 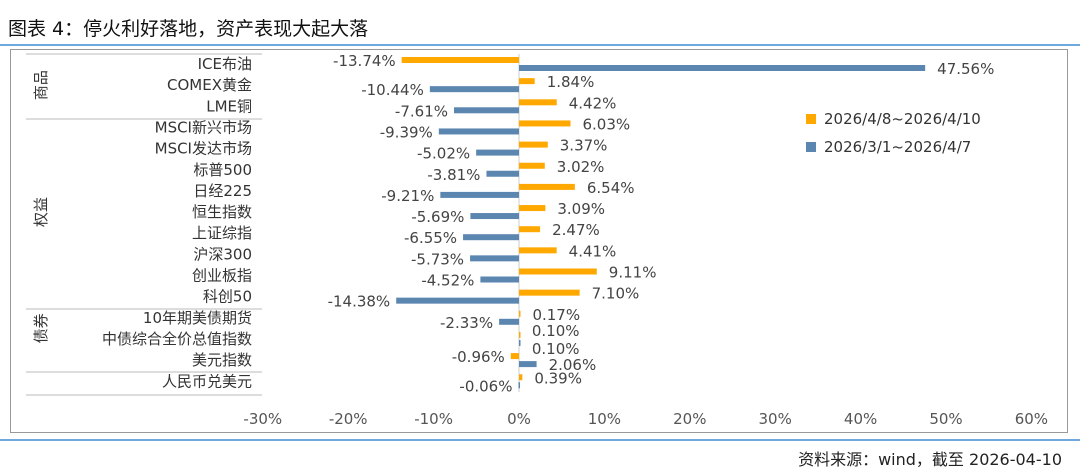 What do you see at coordinates (930, 459) in the screenshot?
I see `source-note: 资料来源：wind，截至 2026-04-10` at bounding box center [930, 459].